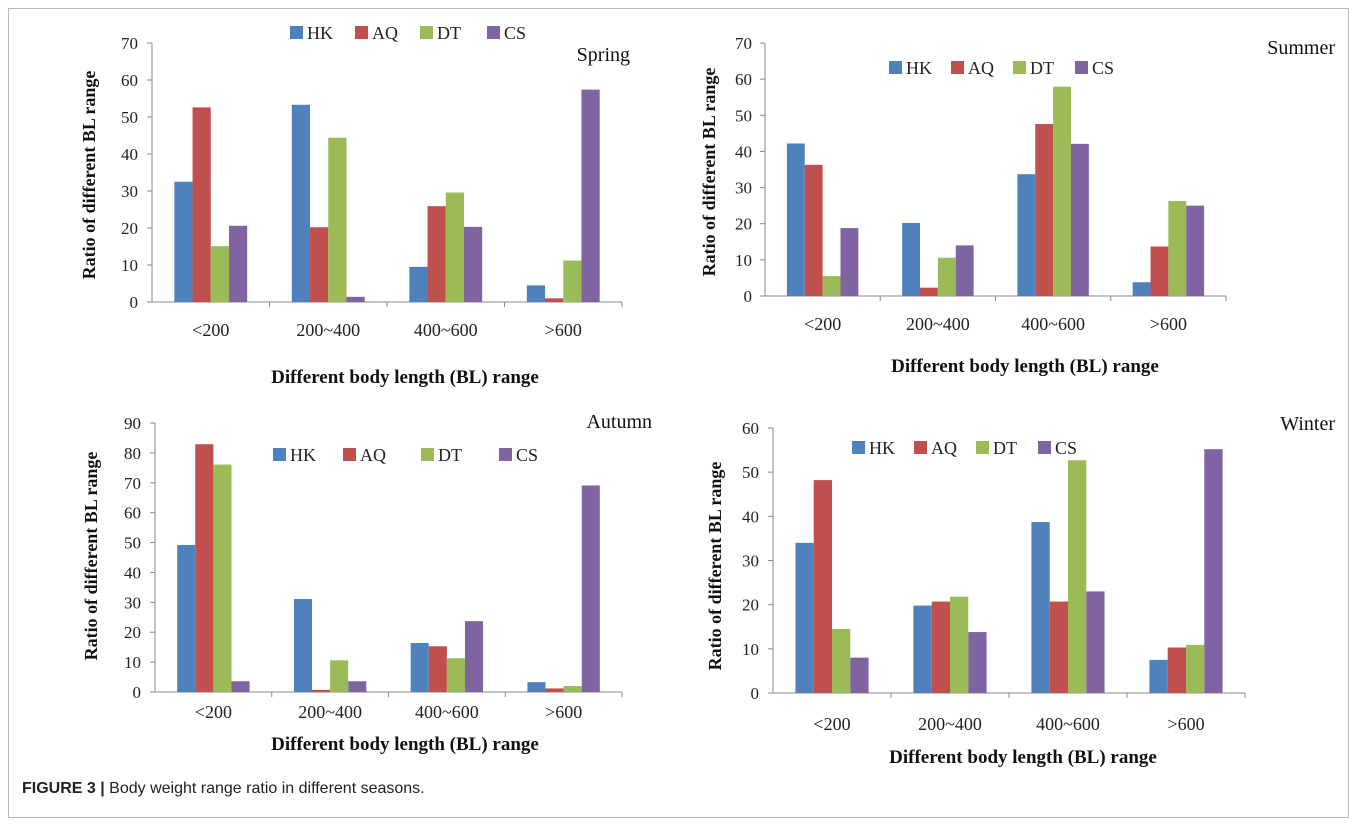 The height and width of the screenshot is (825, 1359). Describe the element at coordinates (1301, 48) in the screenshot. I see `season-title: Summer` at that location.